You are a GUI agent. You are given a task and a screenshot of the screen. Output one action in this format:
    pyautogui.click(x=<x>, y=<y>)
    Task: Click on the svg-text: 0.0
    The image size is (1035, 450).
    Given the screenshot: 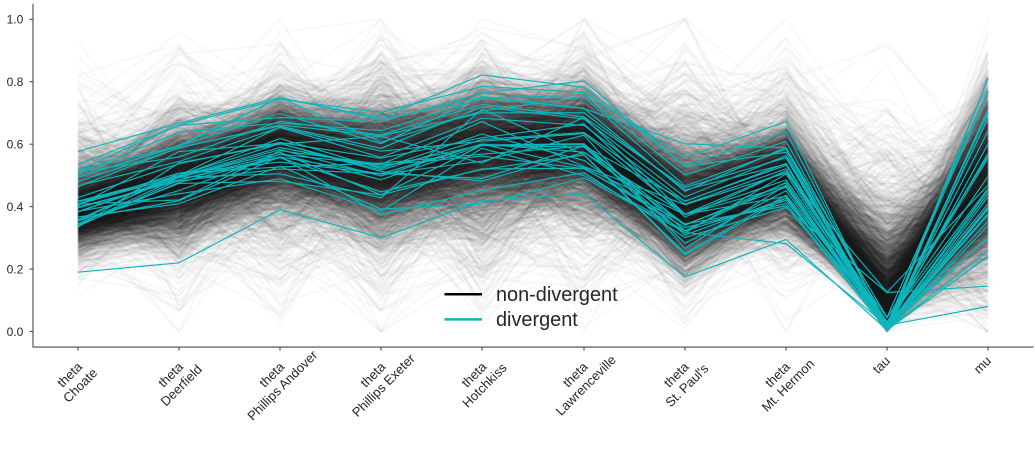 What is the action you would take?
    pyautogui.click(x=15, y=332)
    